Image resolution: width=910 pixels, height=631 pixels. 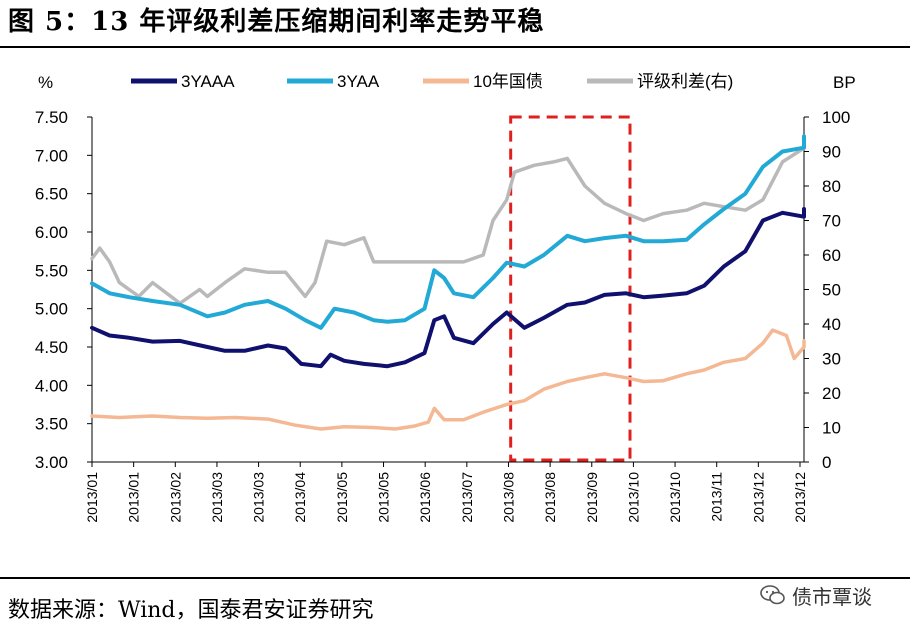 I want to click on legend-label: 评级利差(右), so click(x=685, y=81).